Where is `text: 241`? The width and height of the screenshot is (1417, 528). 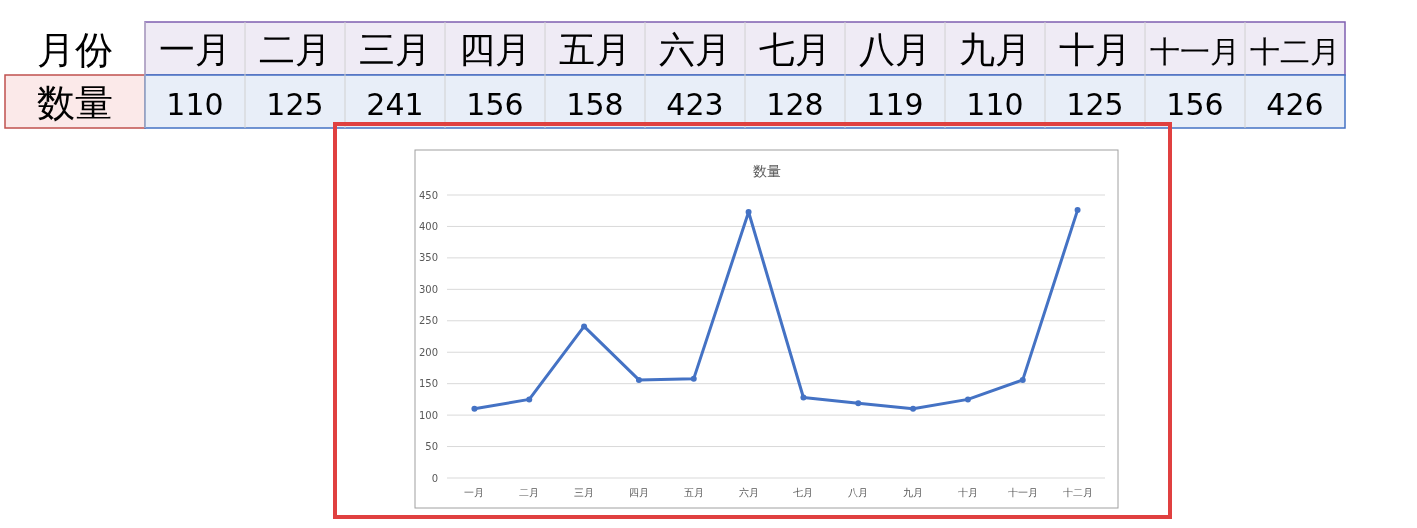
text: 241 is located at coordinates (395, 104).